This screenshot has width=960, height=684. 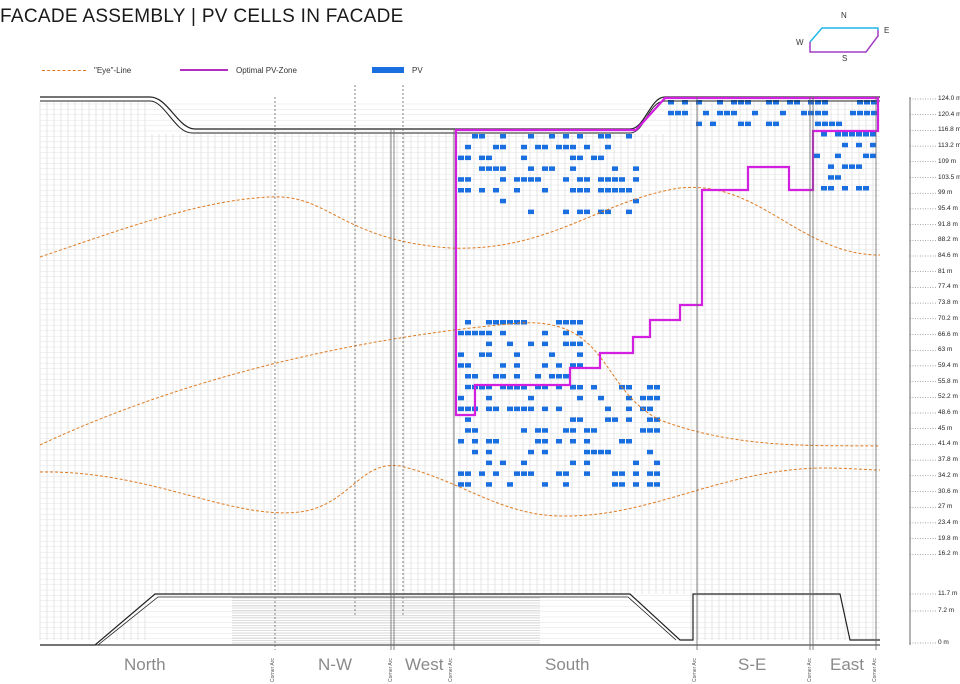 What do you see at coordinates (948, 593) in the screenshot?
I see `height-scale-label: 11.7 m` at bounding box center [948, 593].